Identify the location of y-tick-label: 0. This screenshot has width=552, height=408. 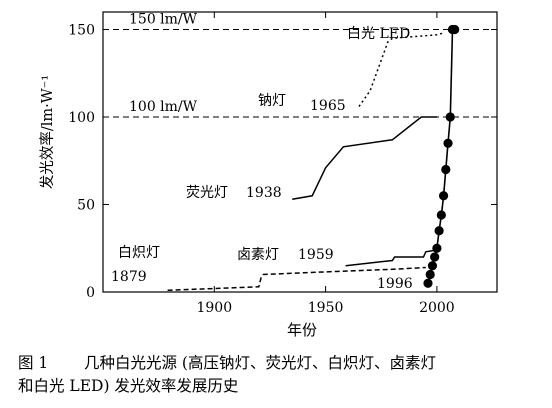
(90, 293).